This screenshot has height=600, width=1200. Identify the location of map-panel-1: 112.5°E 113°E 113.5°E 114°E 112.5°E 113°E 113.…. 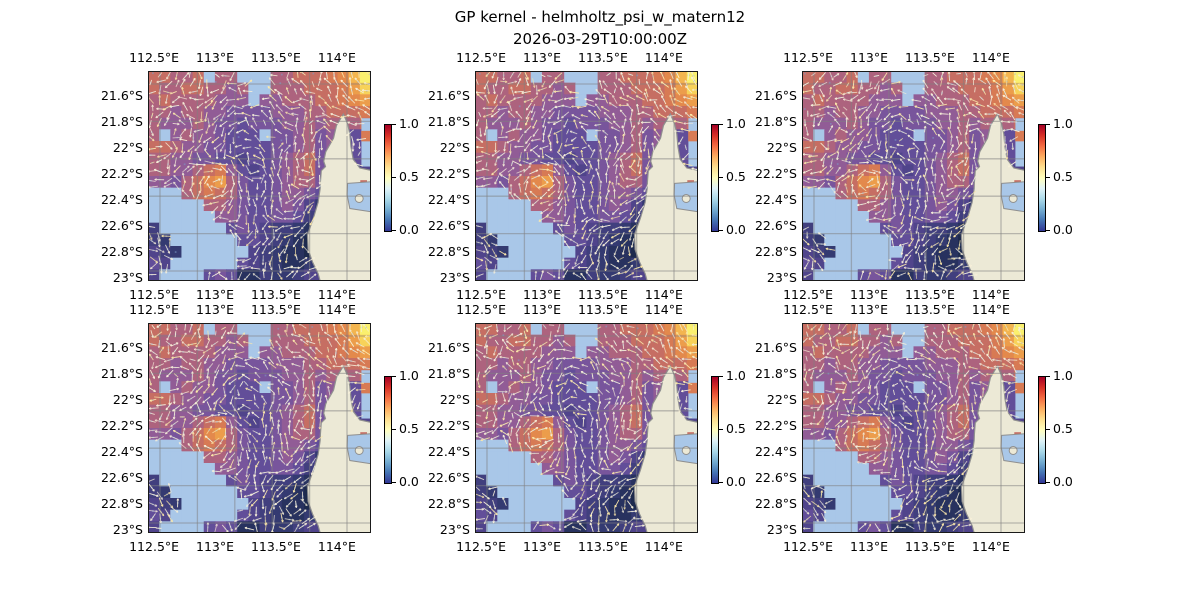
(255, 179).